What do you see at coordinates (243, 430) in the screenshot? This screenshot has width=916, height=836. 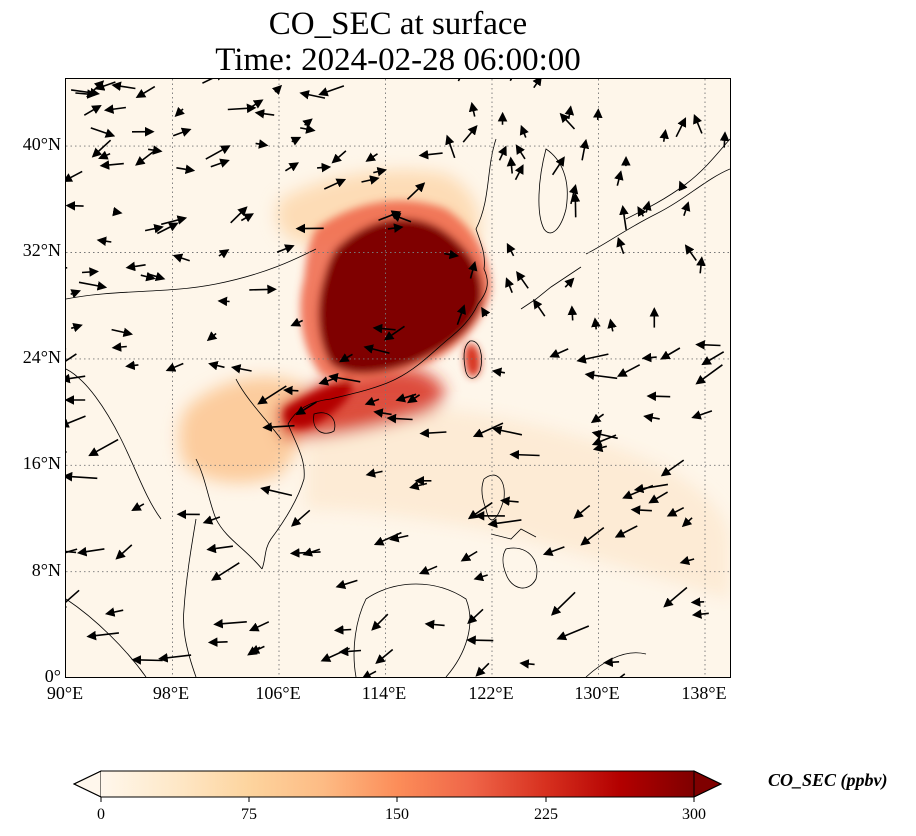 I see `plume-indochina-haze` at bounding box center [243, 430].